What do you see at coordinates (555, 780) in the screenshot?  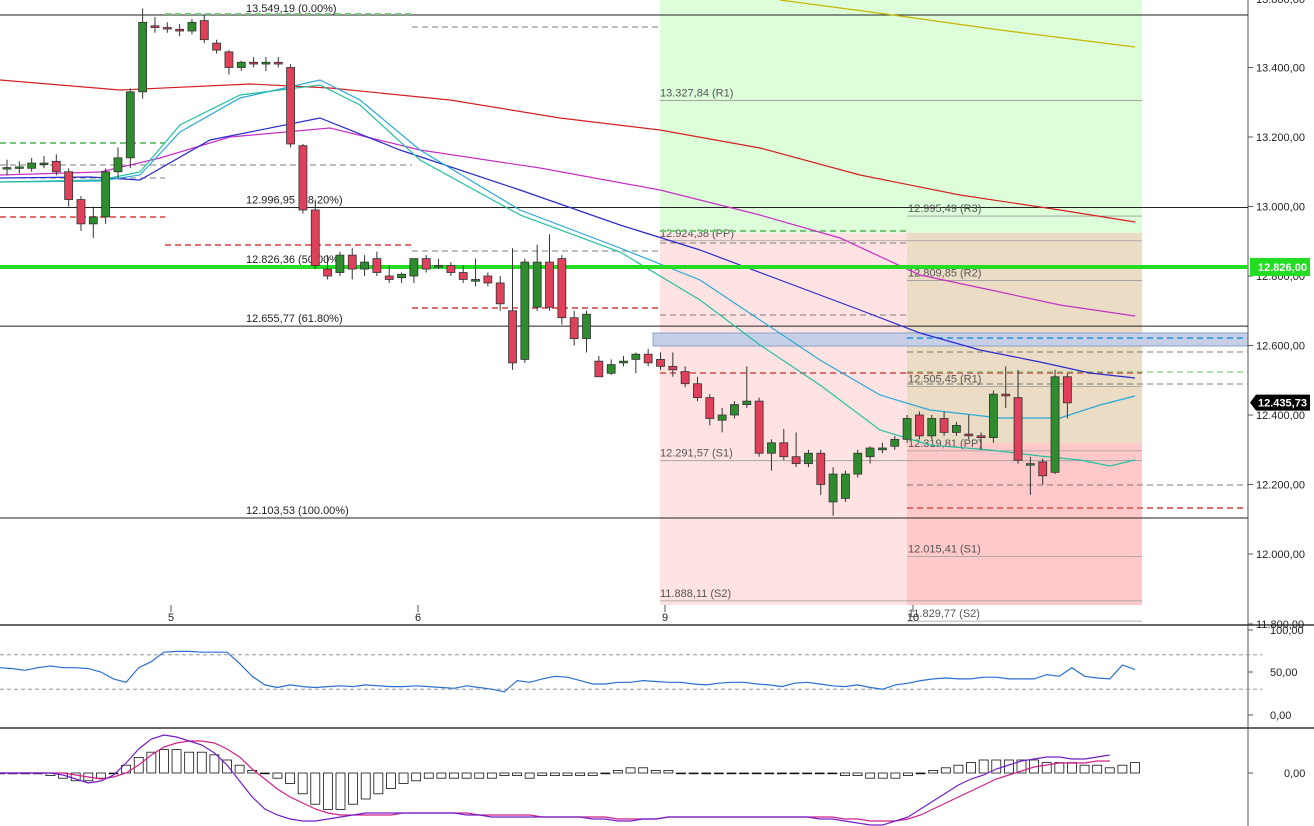 I see `macd-line` at bounding box center [555, 780].